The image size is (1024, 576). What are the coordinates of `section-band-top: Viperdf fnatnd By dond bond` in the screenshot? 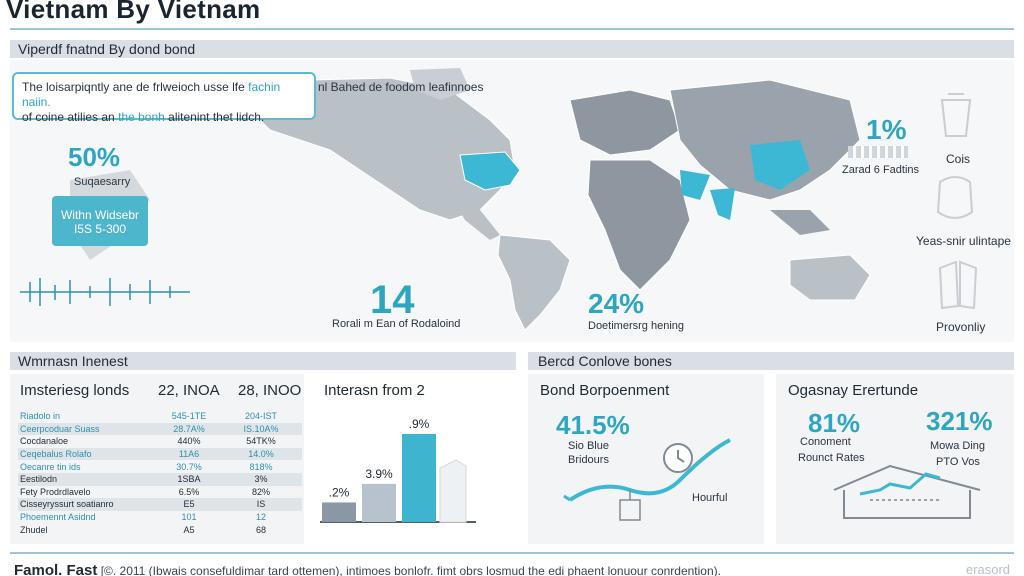 It's located at (512, 49).